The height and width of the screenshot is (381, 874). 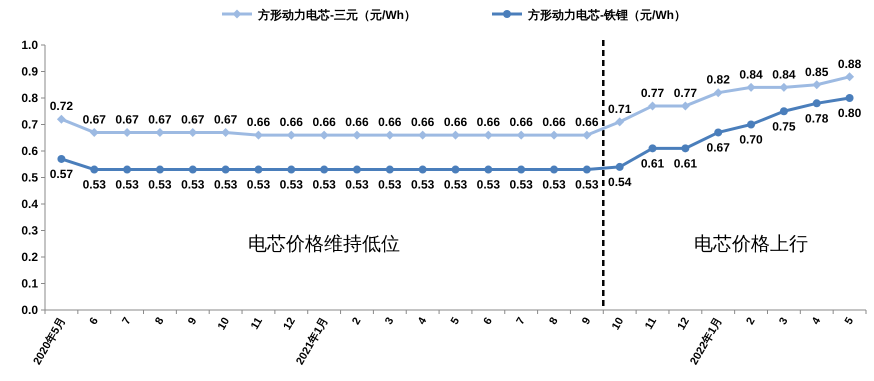 I want to click on y-tick-label: 0.7, so click(x=29, y=125).